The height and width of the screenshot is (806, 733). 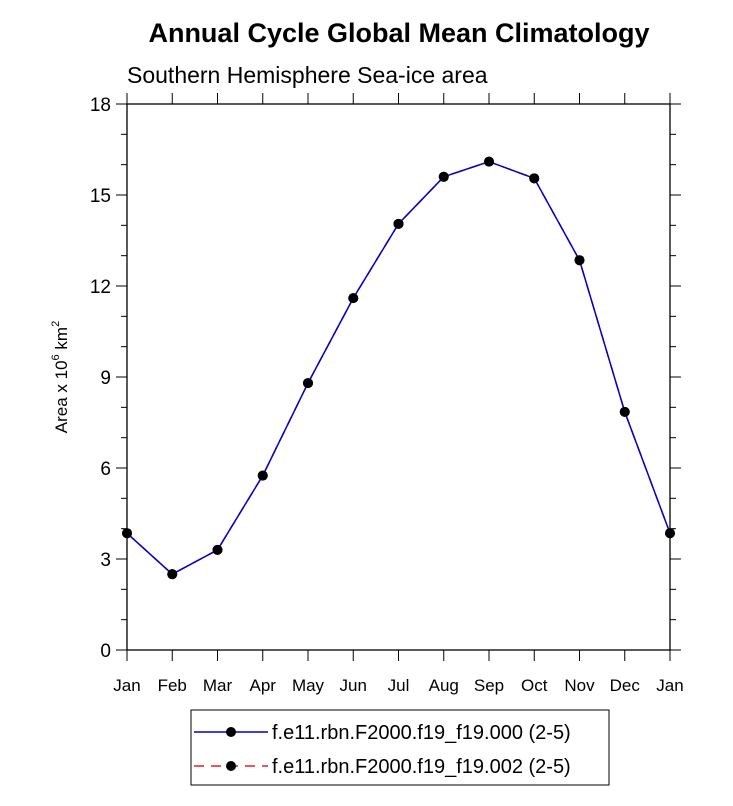 What do you see at coordinates (421, 767) in the screenshot?
I see `legend-label: f.e11.rbn.F2000.f19_f19.002 (2-5)` at bounding box center [421, 767].